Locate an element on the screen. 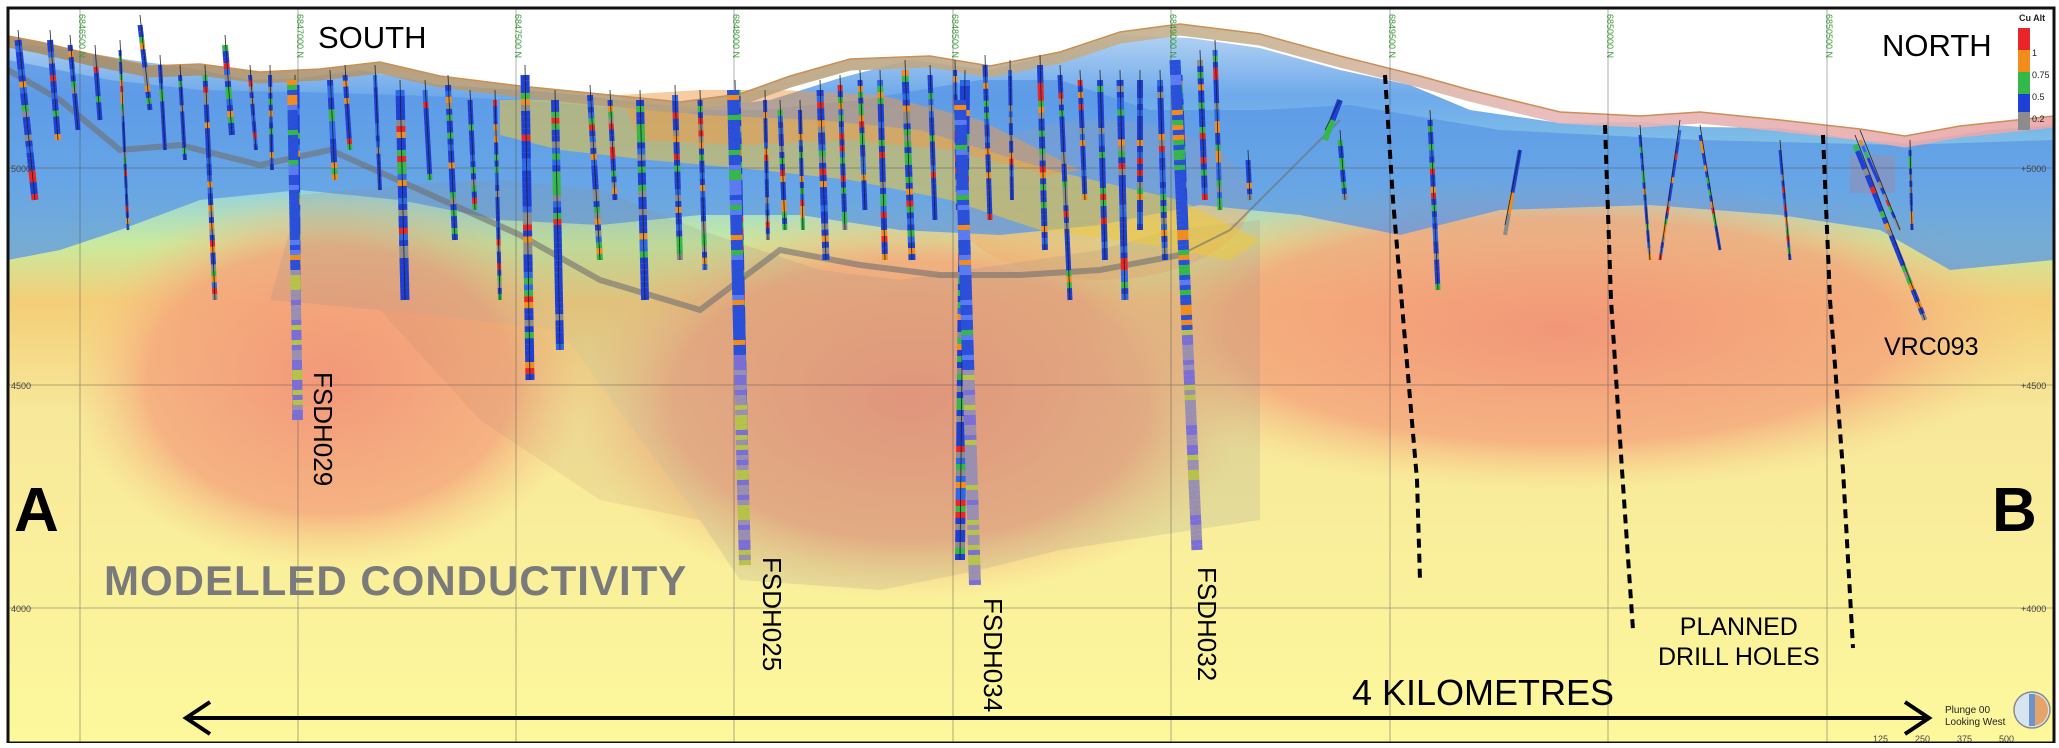  planned-drill-holes-label: PLANNED DRILL HOLES is located at coordinates (1739, 642).